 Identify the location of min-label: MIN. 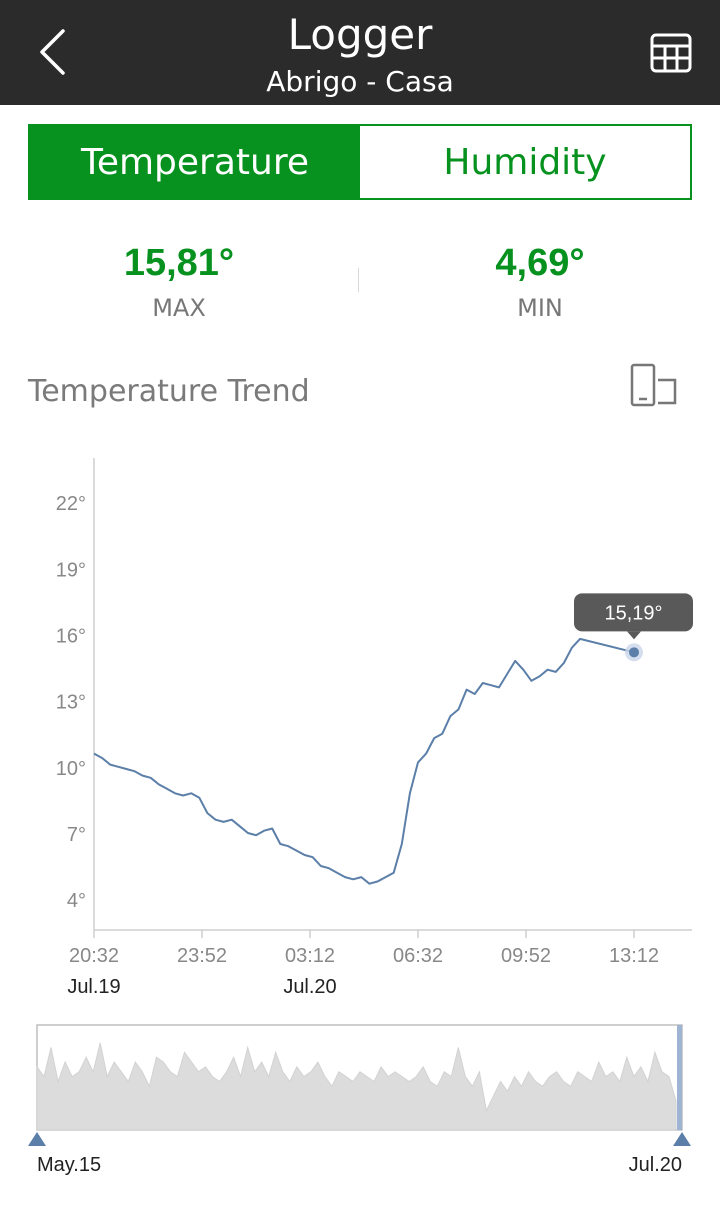
(540, 308).